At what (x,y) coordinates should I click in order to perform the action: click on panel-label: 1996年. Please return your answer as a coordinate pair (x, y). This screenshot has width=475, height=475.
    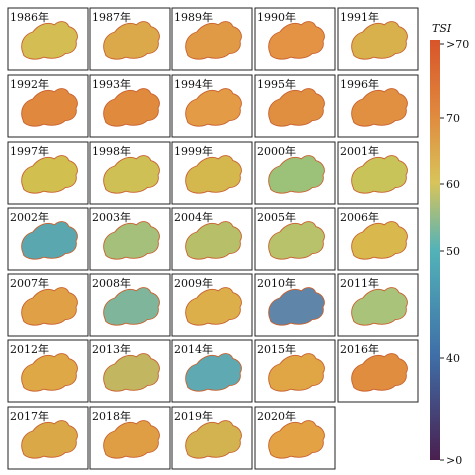
    Looking at the image, I should click on (359, 84).